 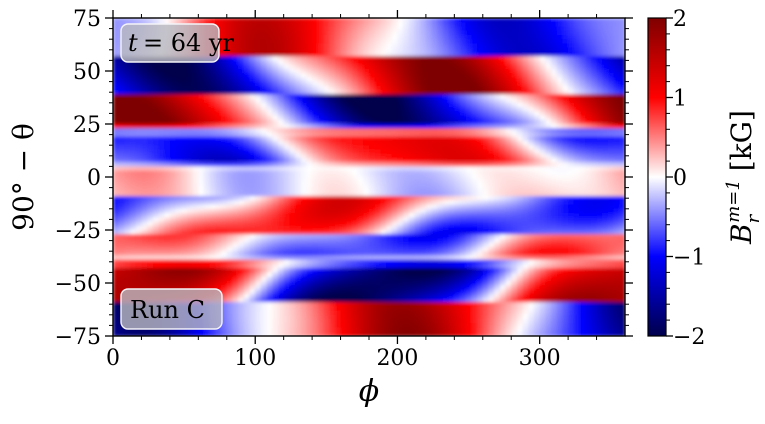 What do you see at coordinates (287, 114) in the screenshot?
I see `heatmap-cell-2010` at bounding box center [287, 114].